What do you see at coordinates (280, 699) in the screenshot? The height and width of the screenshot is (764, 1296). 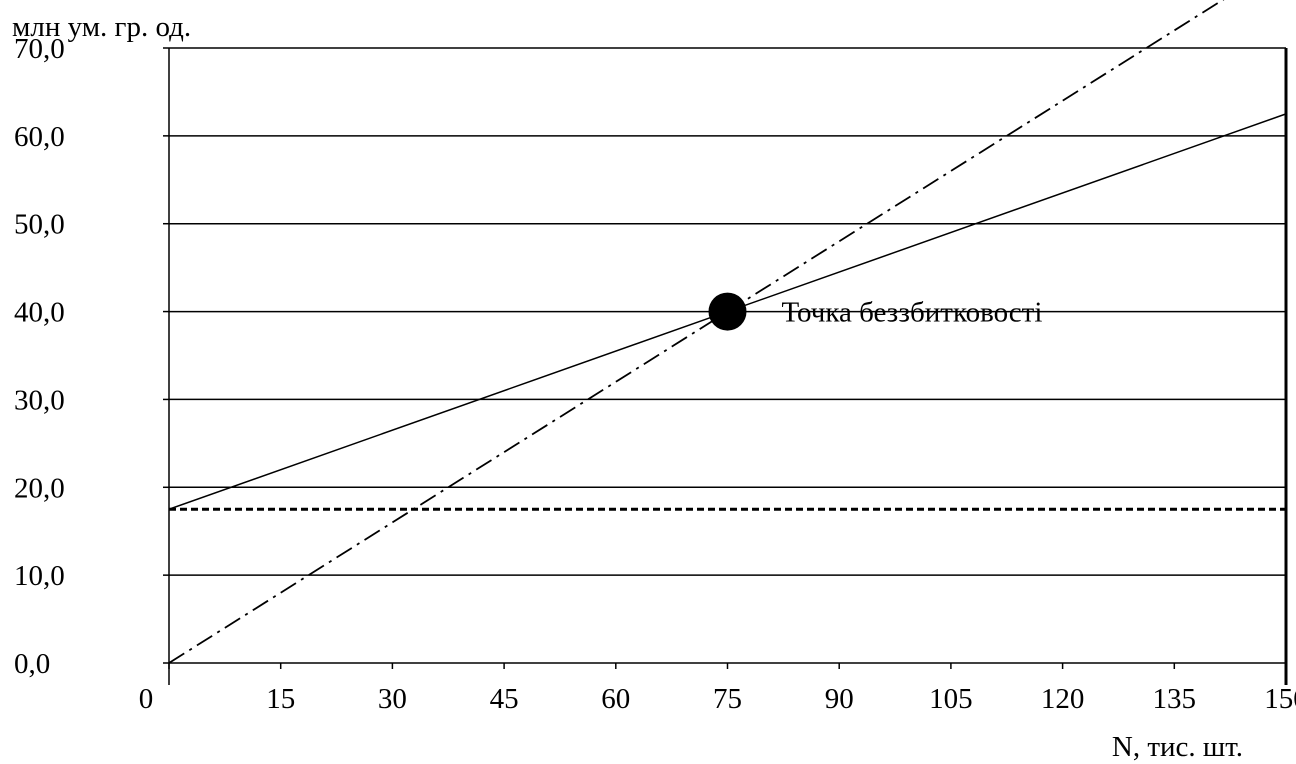 I see `x-tick-label: 15` at bounding box center [280, 699].